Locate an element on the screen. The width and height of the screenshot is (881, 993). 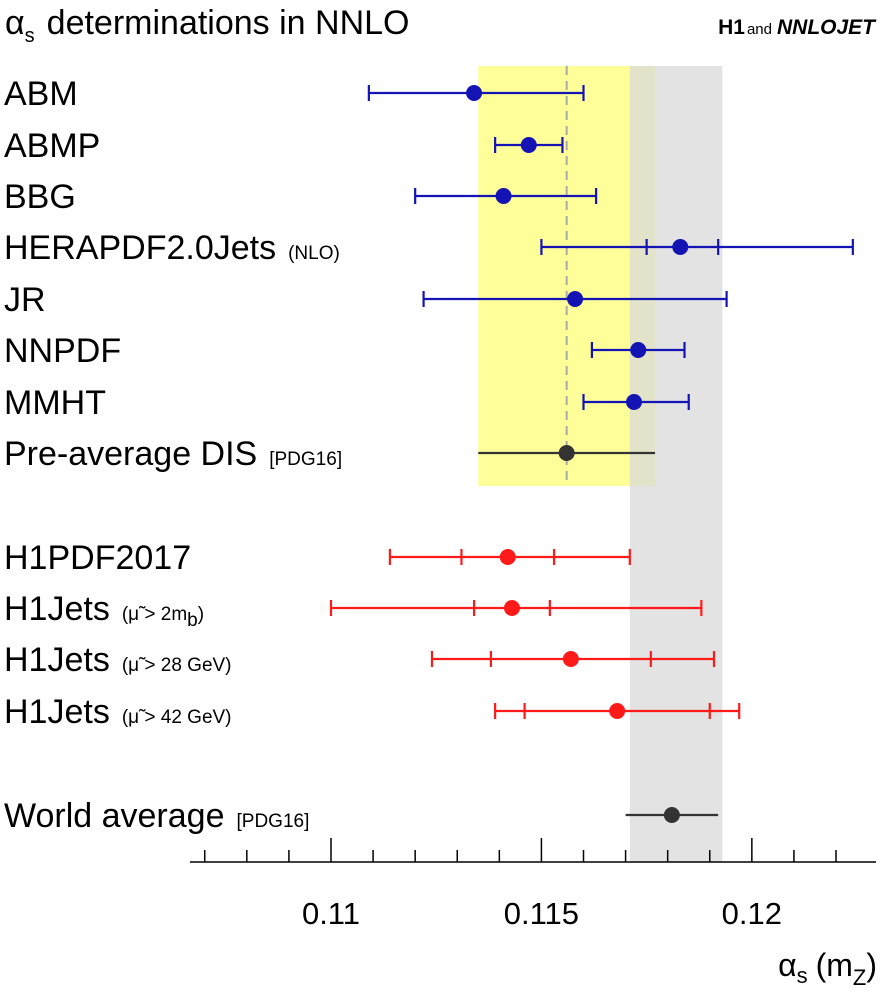
x-axis: 0.11 0.115 0.12 is located at coordinates (533, 884).